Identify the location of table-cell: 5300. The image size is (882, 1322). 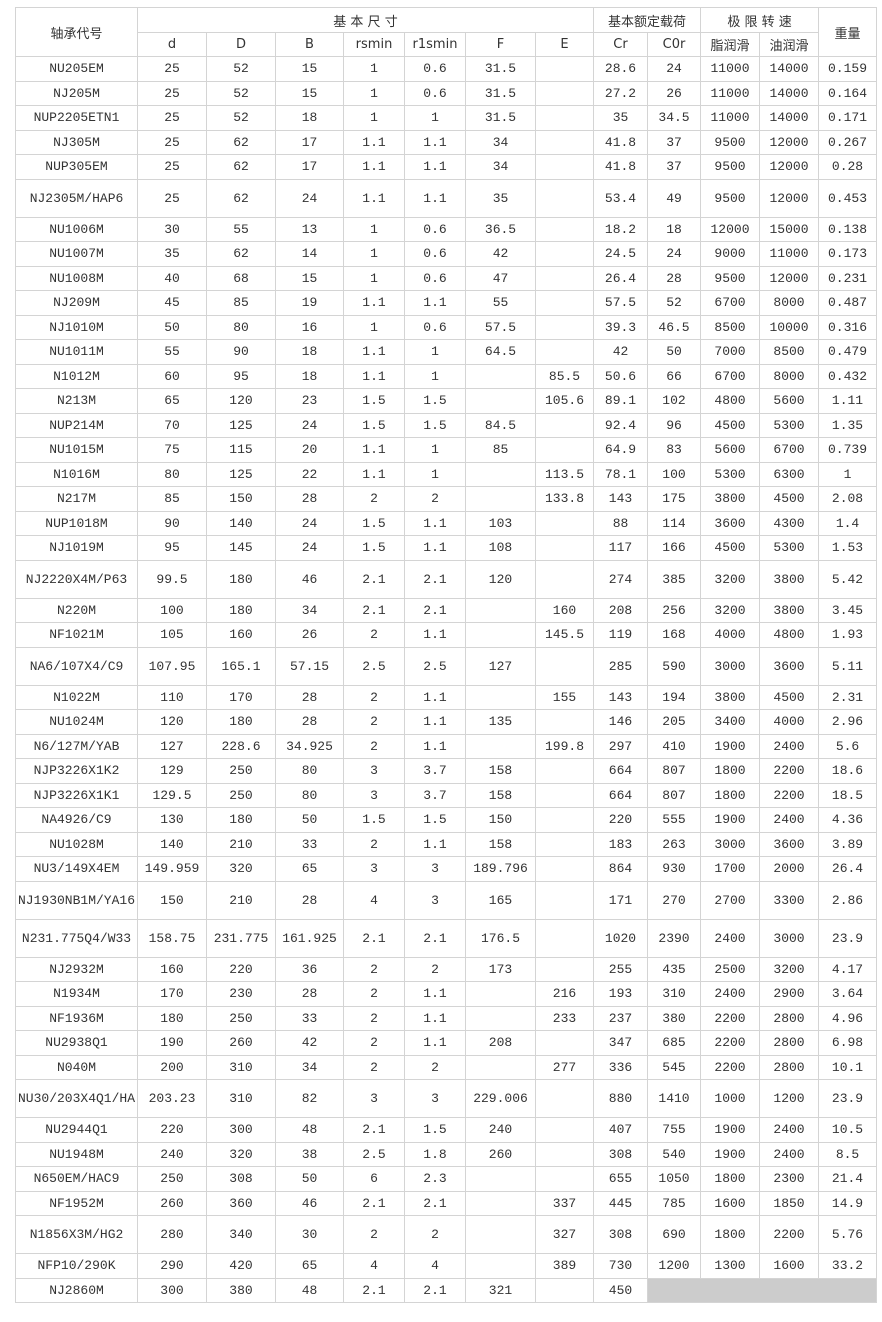
(789, 425).